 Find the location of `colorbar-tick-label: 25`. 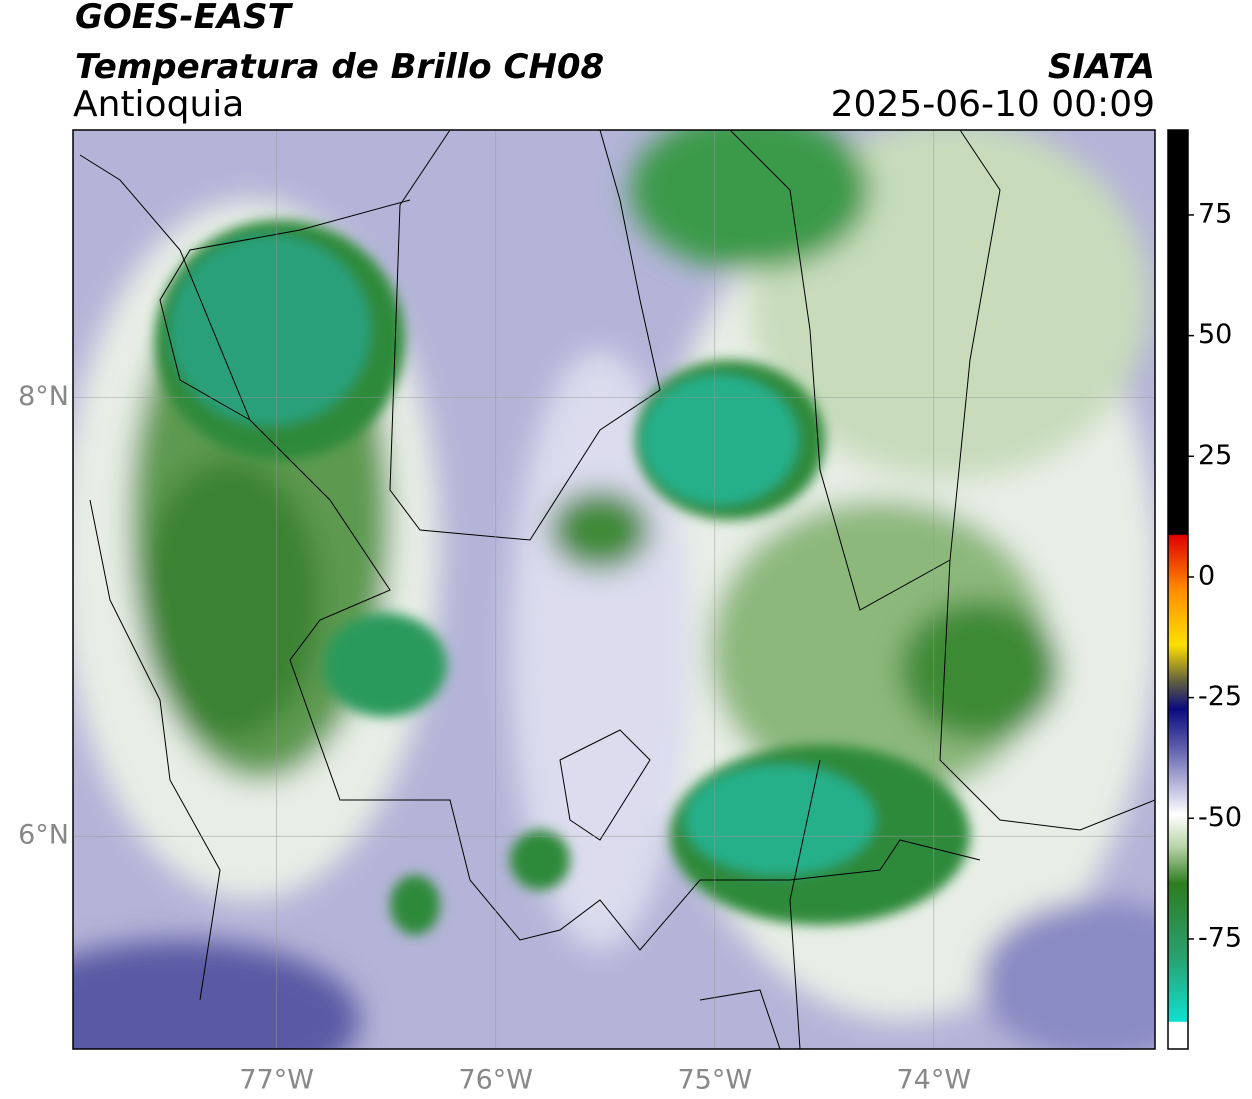

colorbar-tick-label: 25 is located at coordinates (1215, 455).